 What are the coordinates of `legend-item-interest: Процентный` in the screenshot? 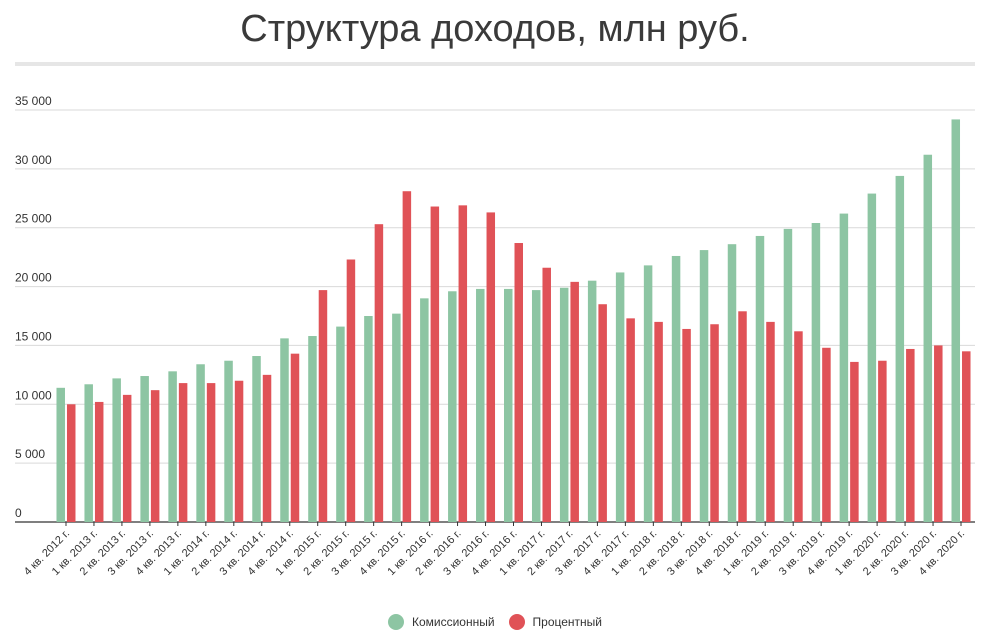 It's located at (555, 622).